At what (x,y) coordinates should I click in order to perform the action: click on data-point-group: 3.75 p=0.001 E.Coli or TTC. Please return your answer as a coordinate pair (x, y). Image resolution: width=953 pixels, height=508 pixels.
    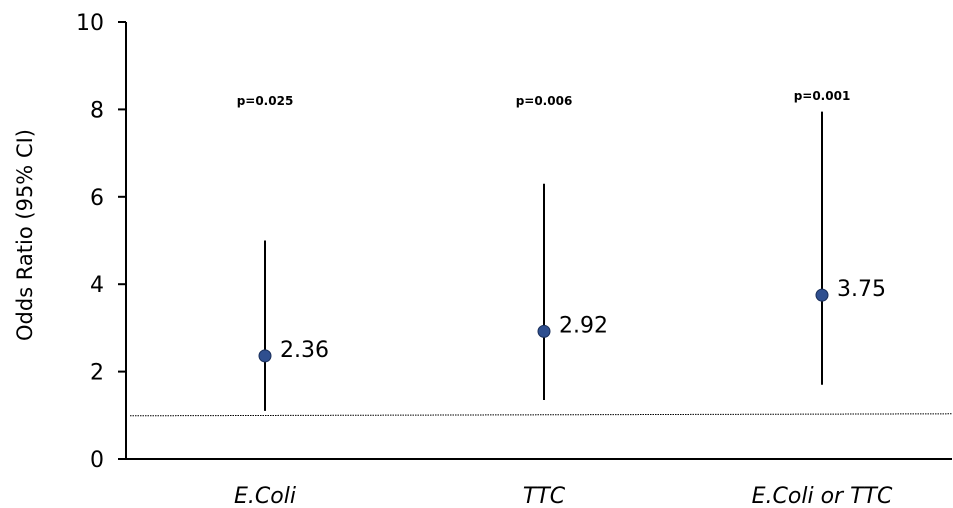
    Looking at the image, I should click on (822, 298).